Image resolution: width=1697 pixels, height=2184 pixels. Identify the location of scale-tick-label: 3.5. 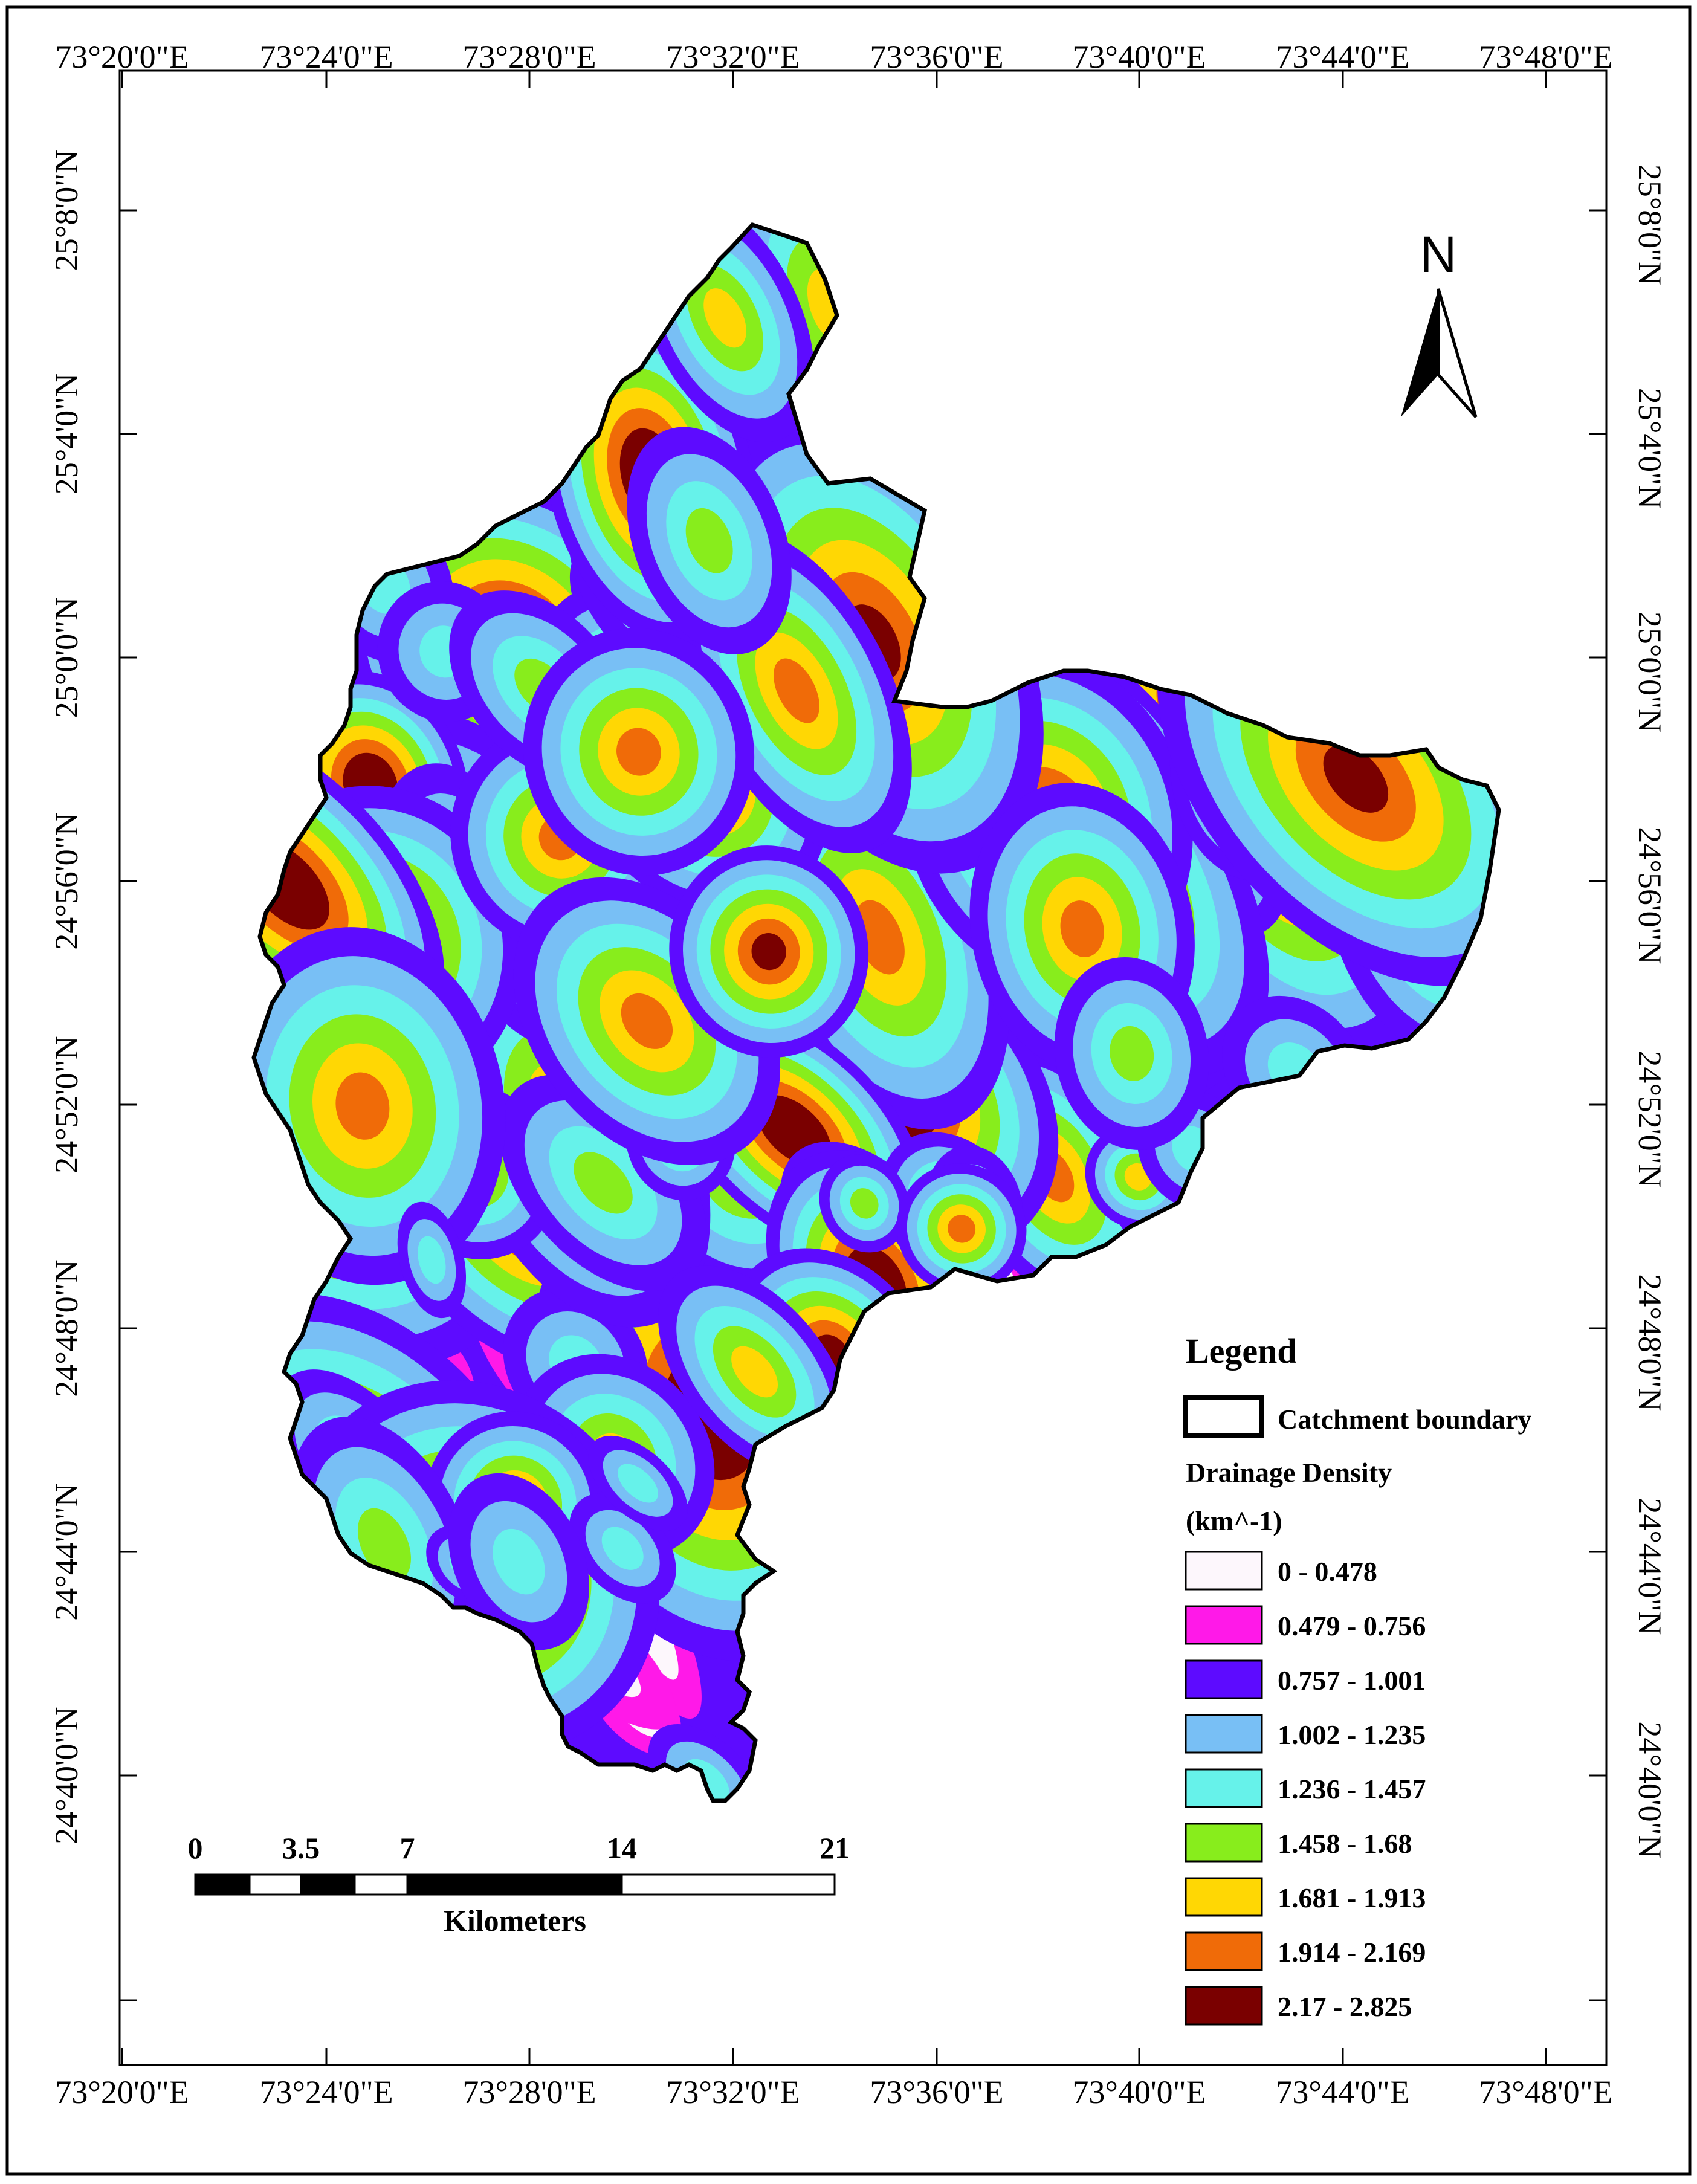
(301, 1848).